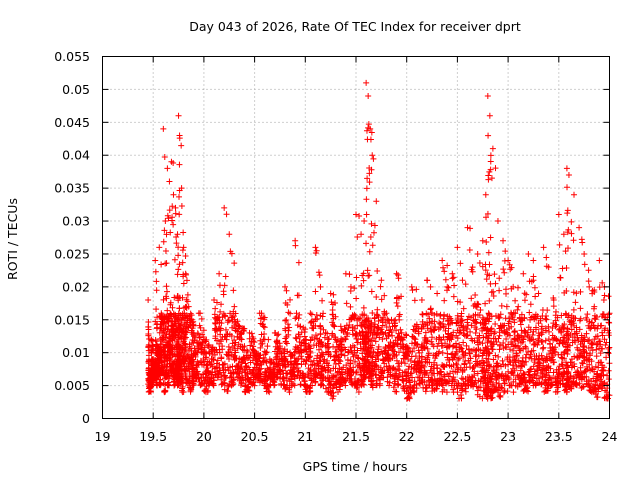 The width and height of the screenshot is (640, 480). What do you see at coordinates (153, 436) in the screenshot?
I see `x-tick-label: 19.5` at bounding box center [153, 436].